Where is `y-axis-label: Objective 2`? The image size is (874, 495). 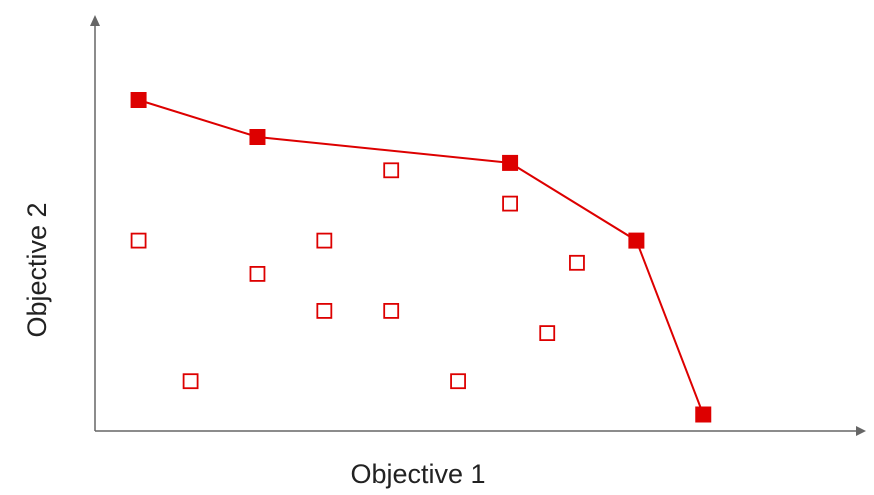
y-axis-label: Objective 2 is located at coordinates (37, 269).